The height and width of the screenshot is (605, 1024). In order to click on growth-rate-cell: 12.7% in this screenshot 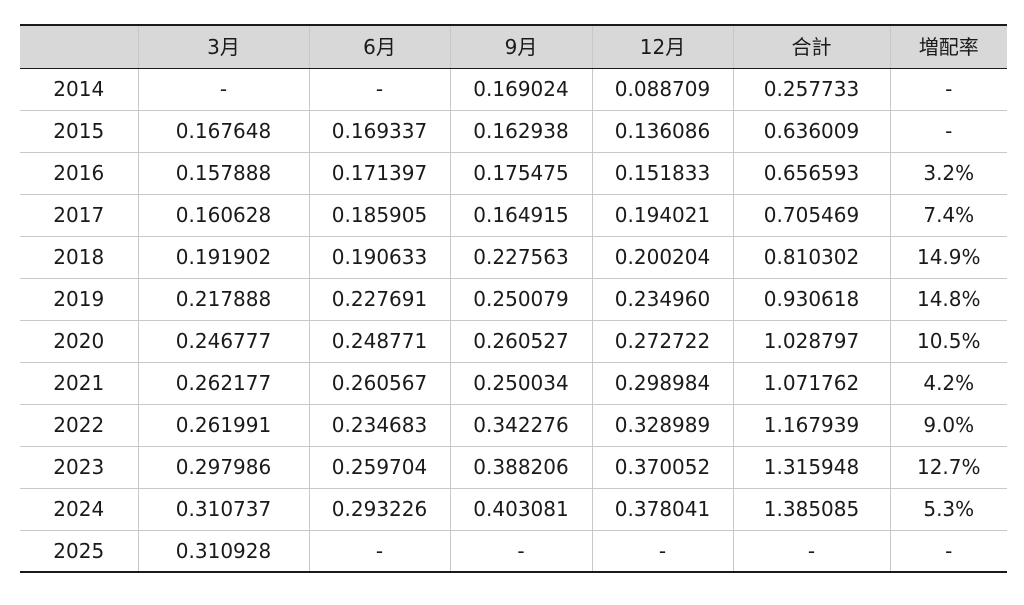, I will do `click(948, 467)`.